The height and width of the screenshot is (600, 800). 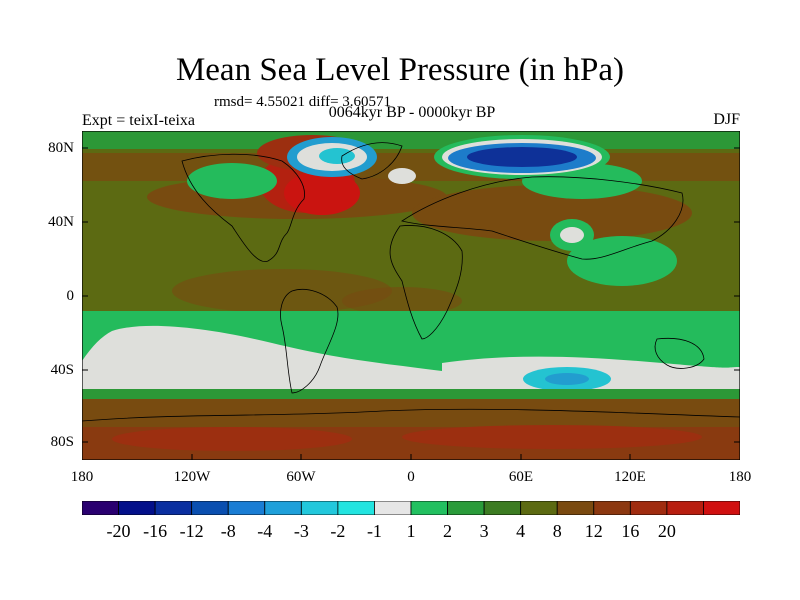 What do you see at coordinates (192, 477) in the screenshot?
I see `x-tick-label: 120W` at bounding box center [192, 477].